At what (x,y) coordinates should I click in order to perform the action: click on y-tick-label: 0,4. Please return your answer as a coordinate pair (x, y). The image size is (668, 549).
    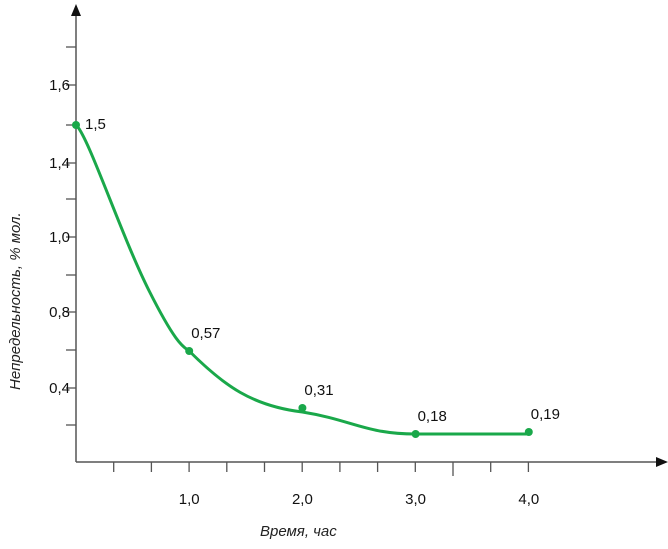
    Looking at the image, I should click on (59, 388).